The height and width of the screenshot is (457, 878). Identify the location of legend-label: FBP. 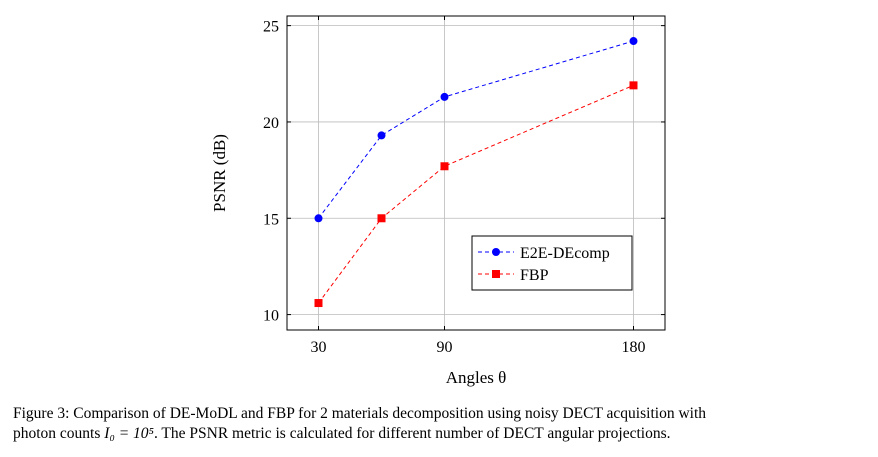
(534, 275).